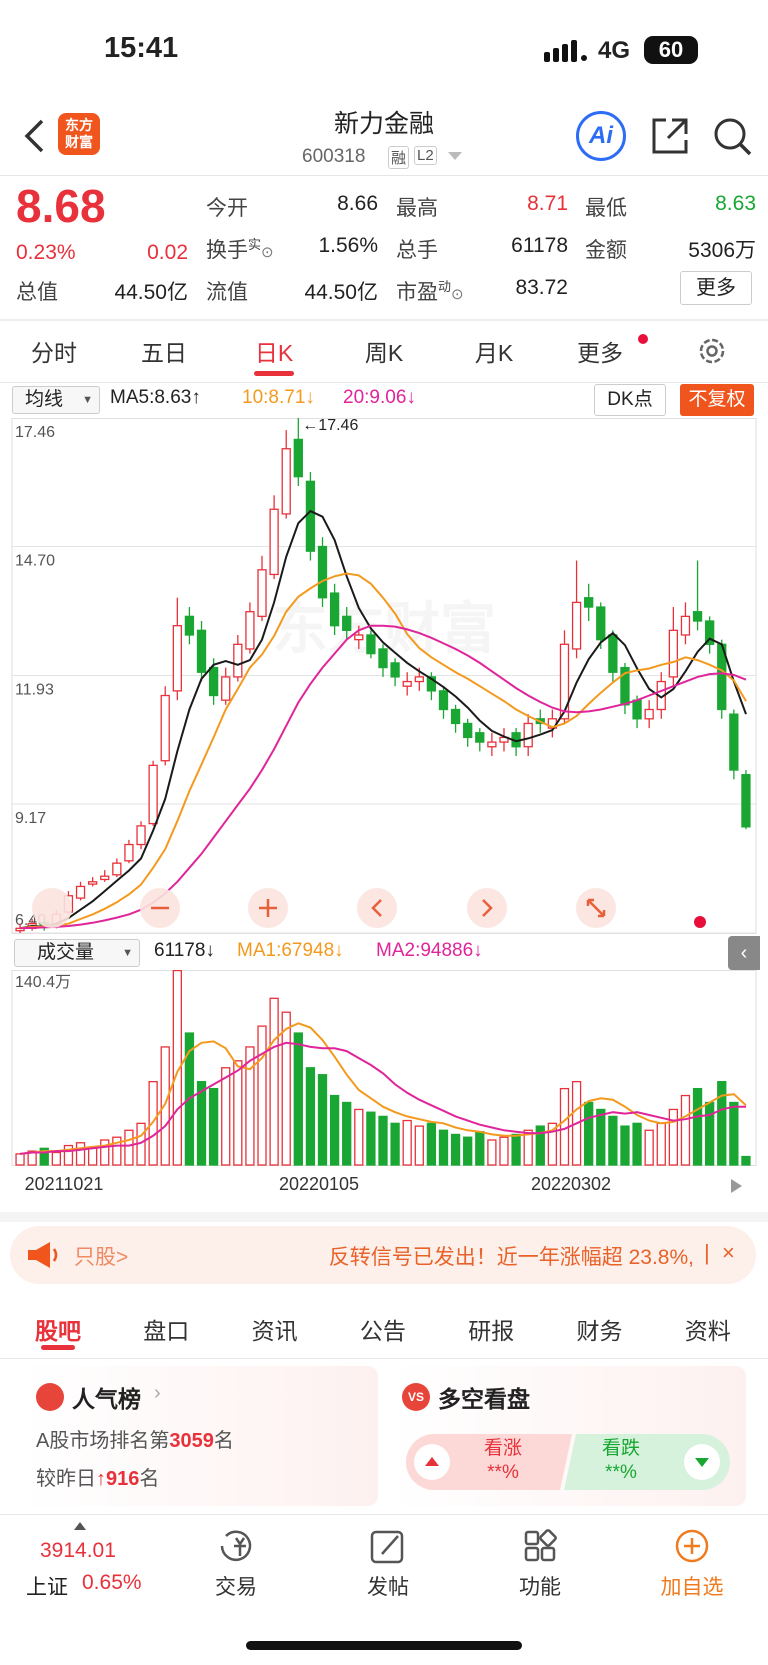  I want to click on field-label: 流值, so click(227, 291).